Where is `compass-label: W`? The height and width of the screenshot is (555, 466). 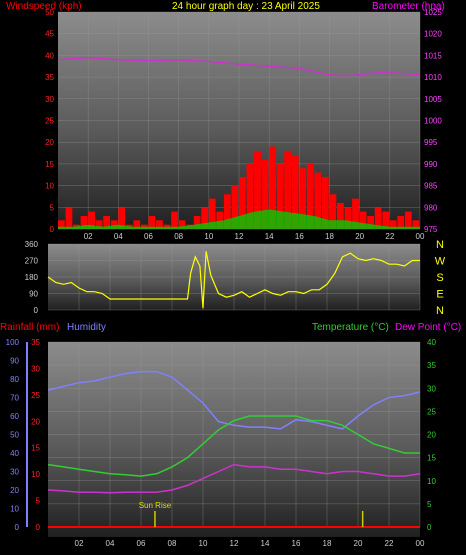 compass-label: W is located at coordinates (440, 262).